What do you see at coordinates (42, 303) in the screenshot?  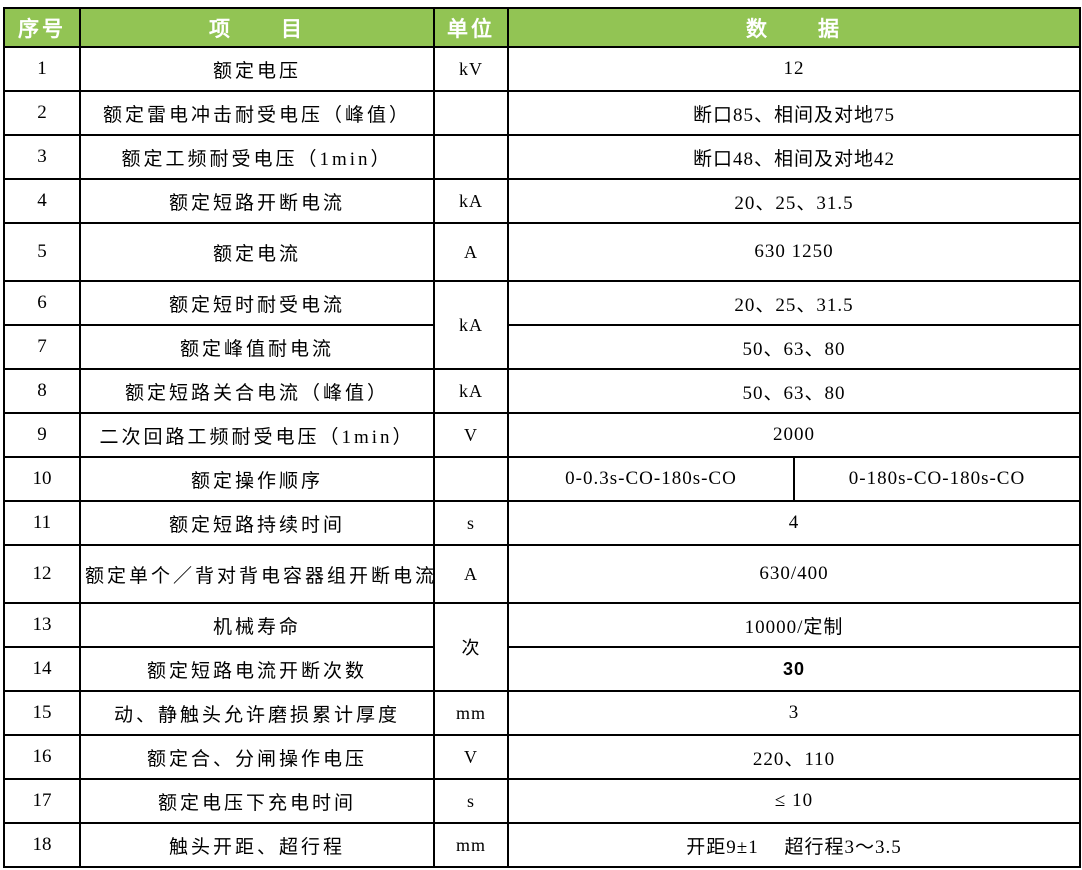 I see `row-no-cell: 6` at bounding box center [42, 303].